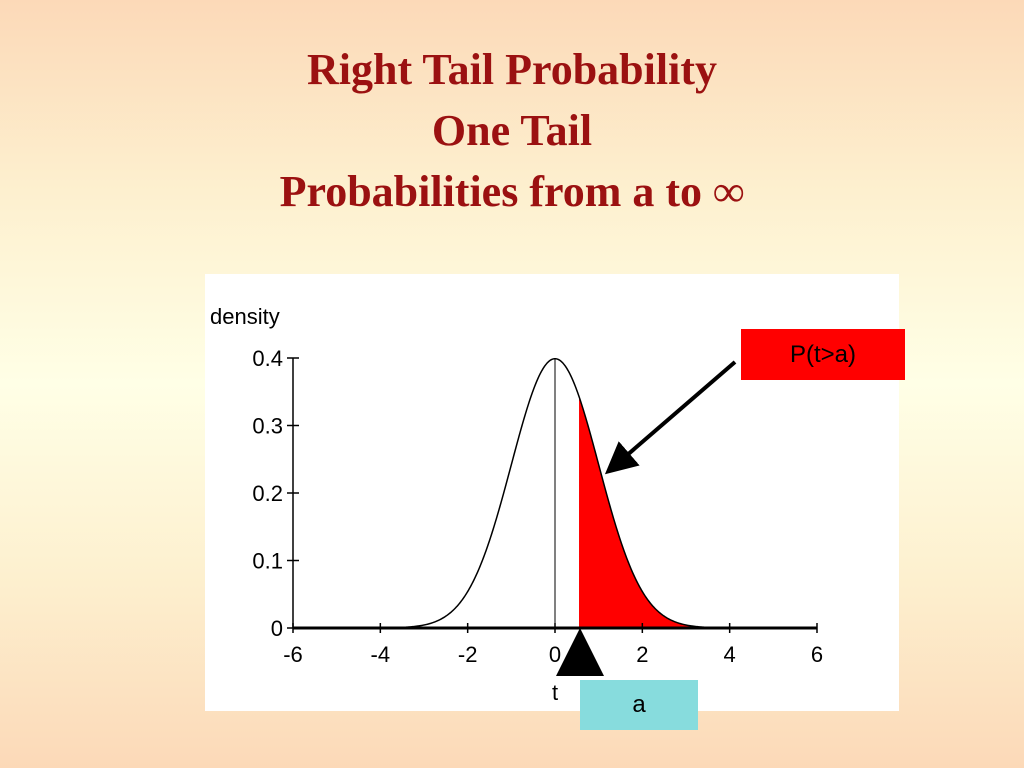 The image size is (1024, 768). What do you see at coordinates (293, 654) in the screenshot?
I see `x-tick-label: -6` at bounding box center [293, 654].